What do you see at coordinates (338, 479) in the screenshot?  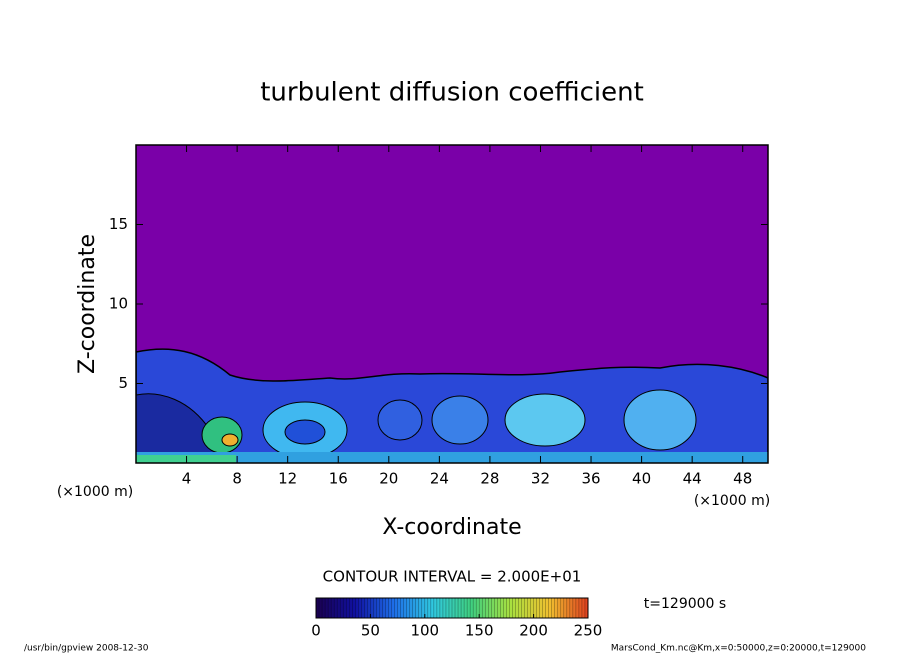 I see `x-tick-label: 16` at bounding box center [338, 479].